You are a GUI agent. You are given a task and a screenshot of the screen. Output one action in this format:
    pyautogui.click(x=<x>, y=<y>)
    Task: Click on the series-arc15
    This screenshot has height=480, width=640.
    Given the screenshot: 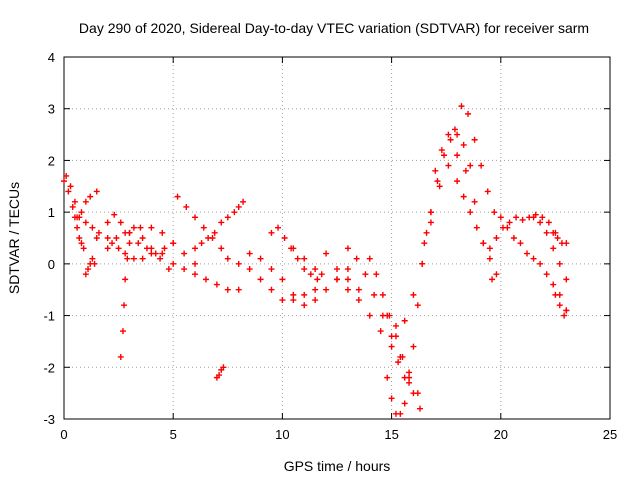 What is the action you would take?
    pyautogui.click(x=326, y=269)
    